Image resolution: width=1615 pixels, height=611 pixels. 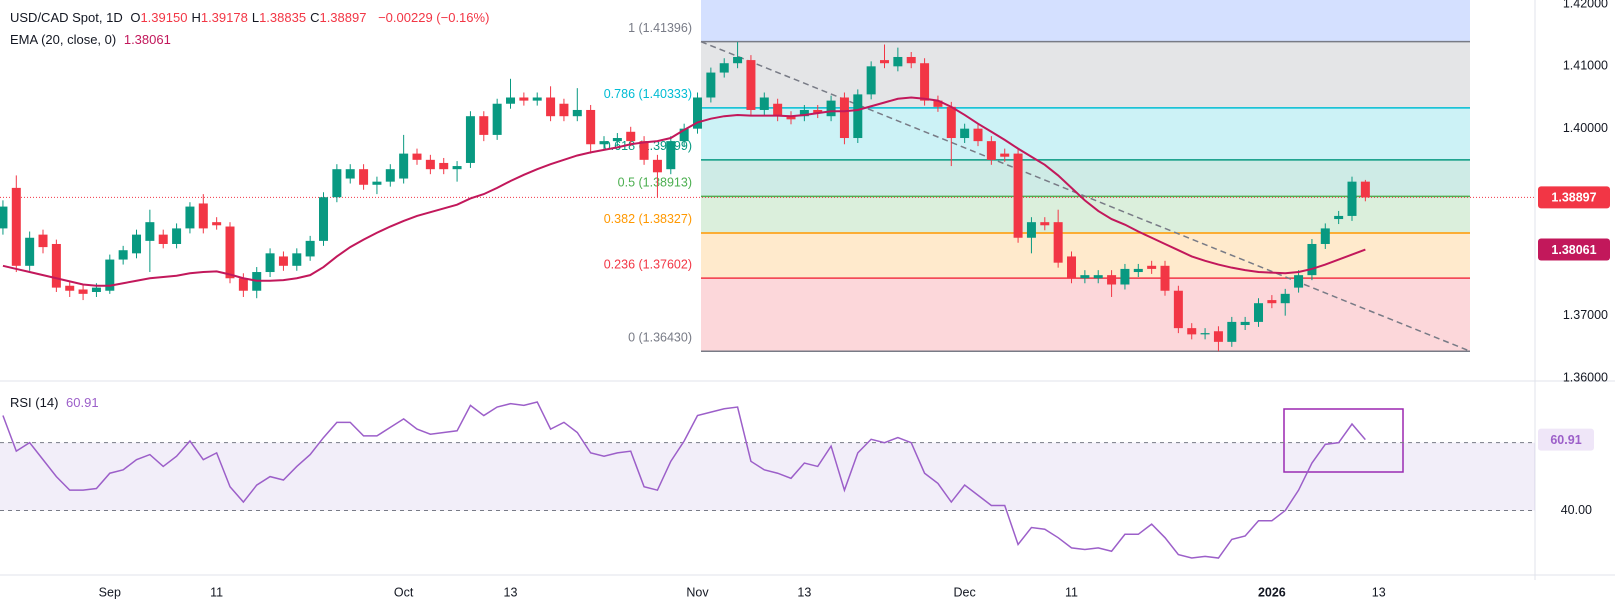 What do you see at coordinates (315, 17) in the screenshot?
I see `ohlc-key: C` at bounding box center [315, 17].